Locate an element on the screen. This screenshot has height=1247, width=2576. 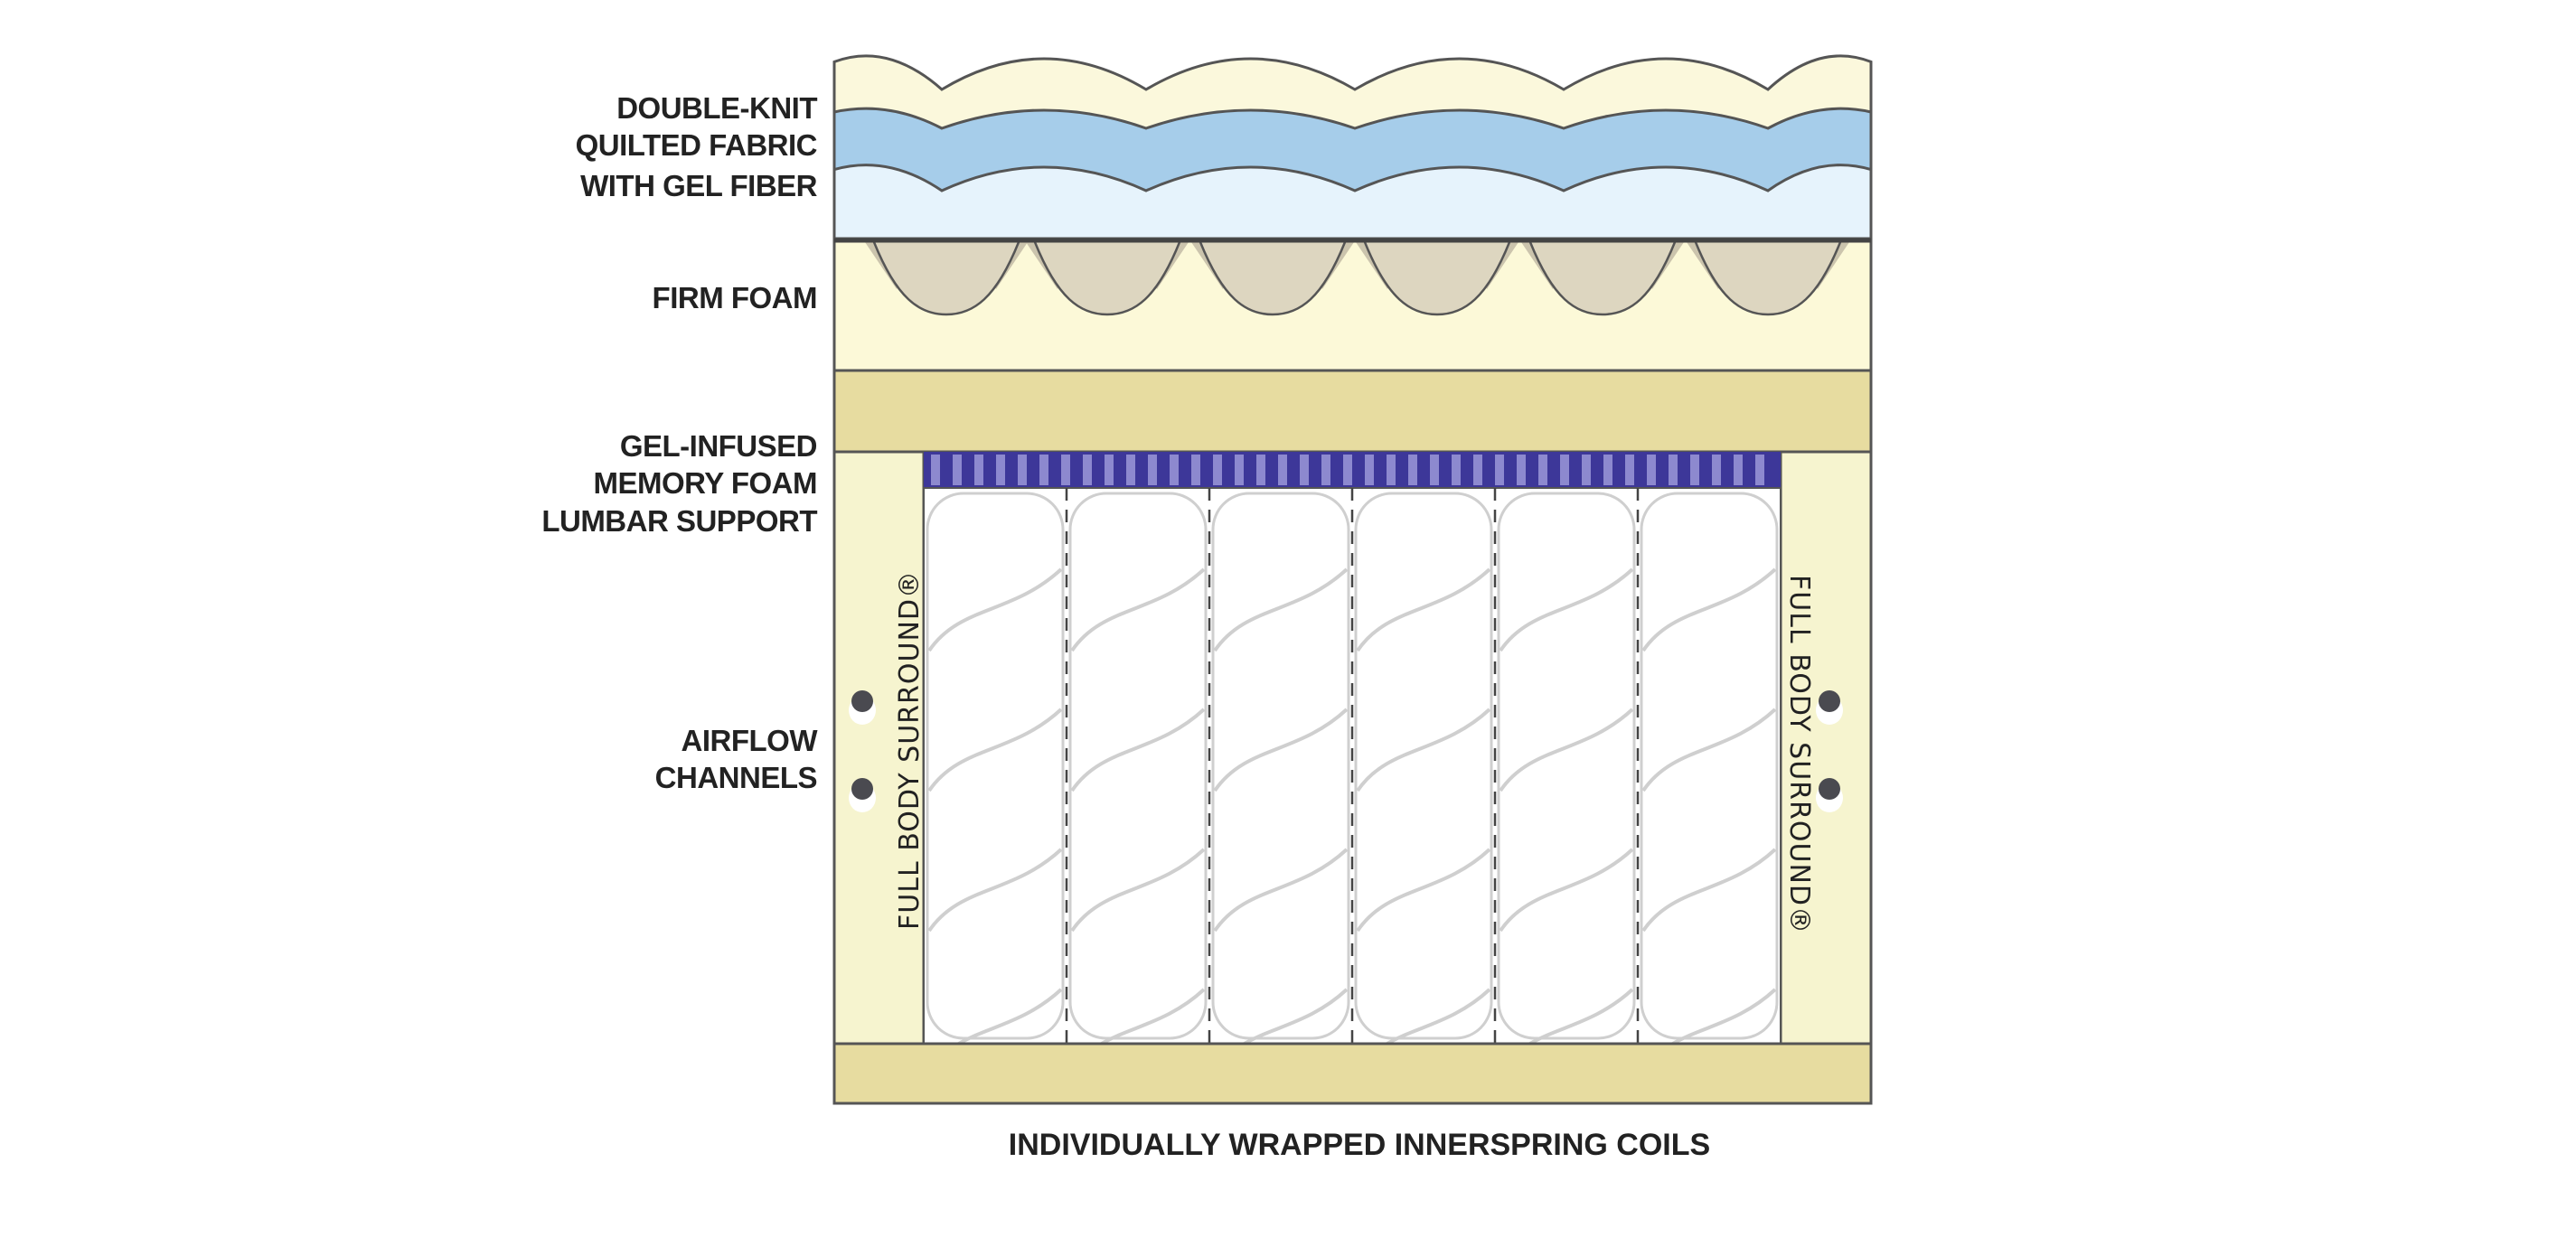
light-fiber-layer is located at coordinates (1352, 202).